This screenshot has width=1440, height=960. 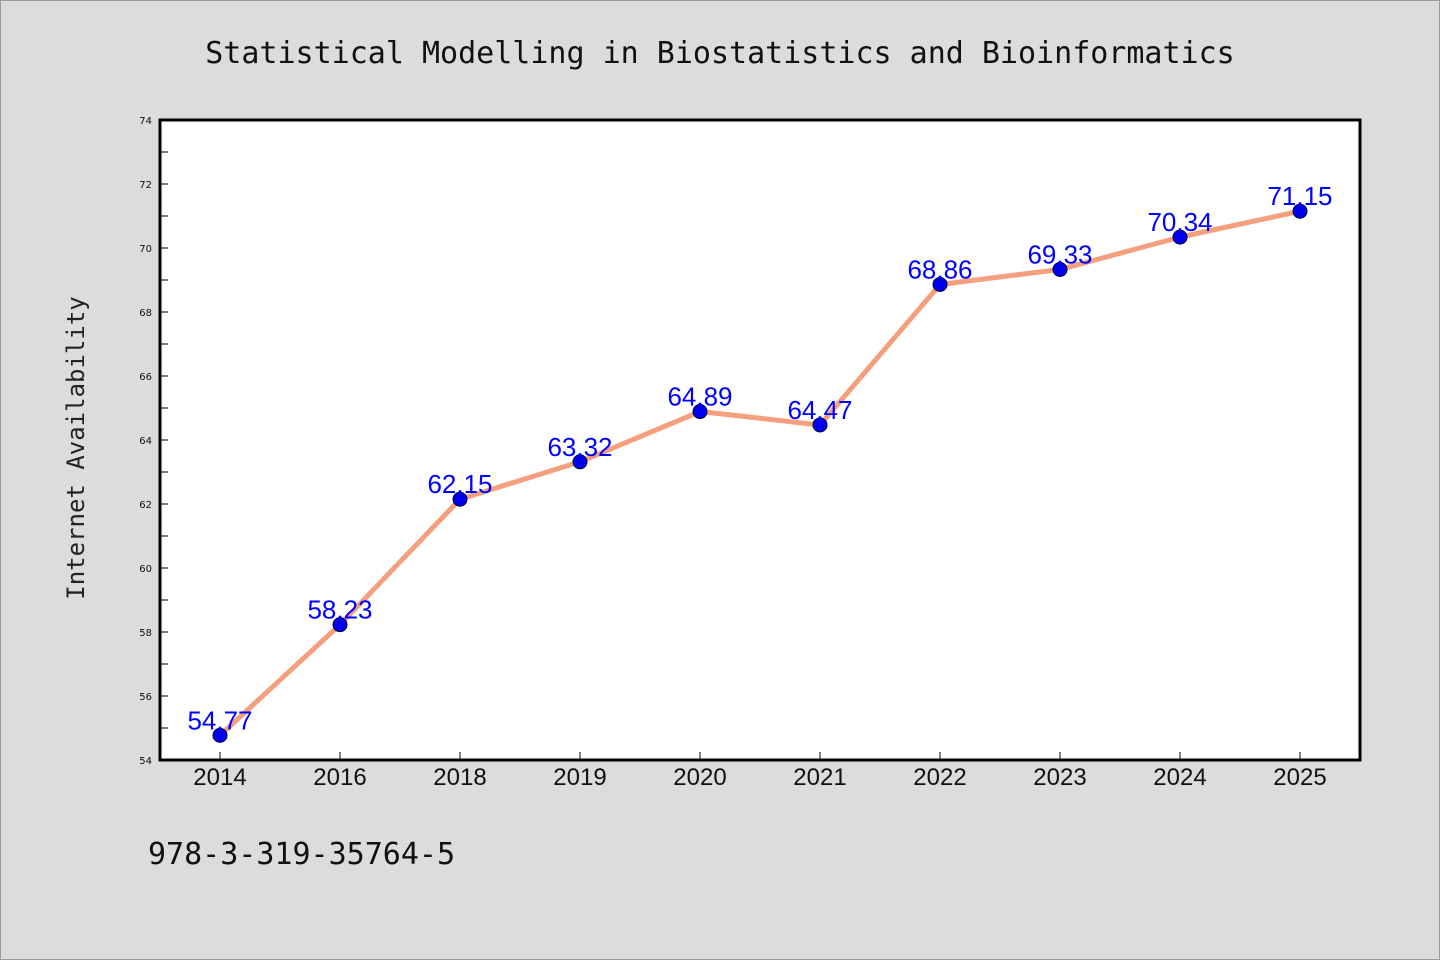 I want to click on data-label: 63.32, so click(x=579, y=447).